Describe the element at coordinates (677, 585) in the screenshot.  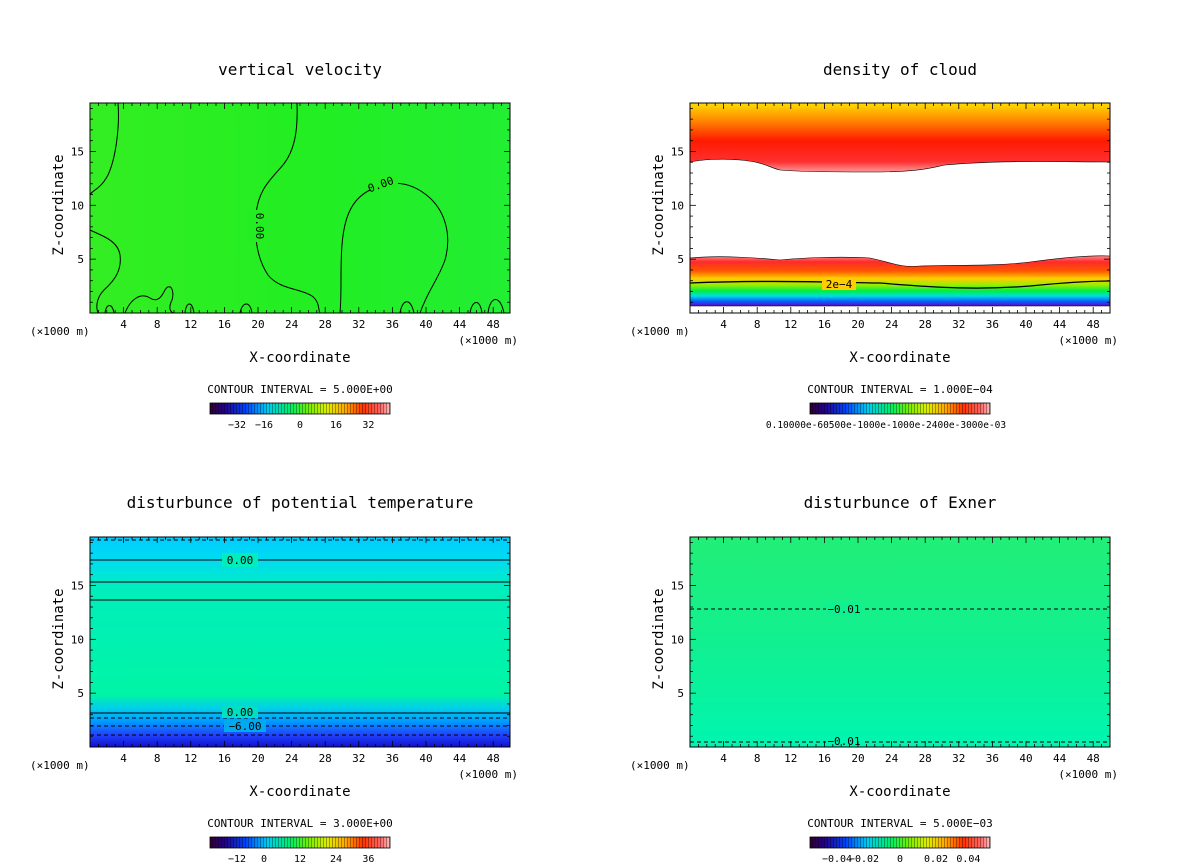
I see `panel4-ytick-label: 15` at that location.